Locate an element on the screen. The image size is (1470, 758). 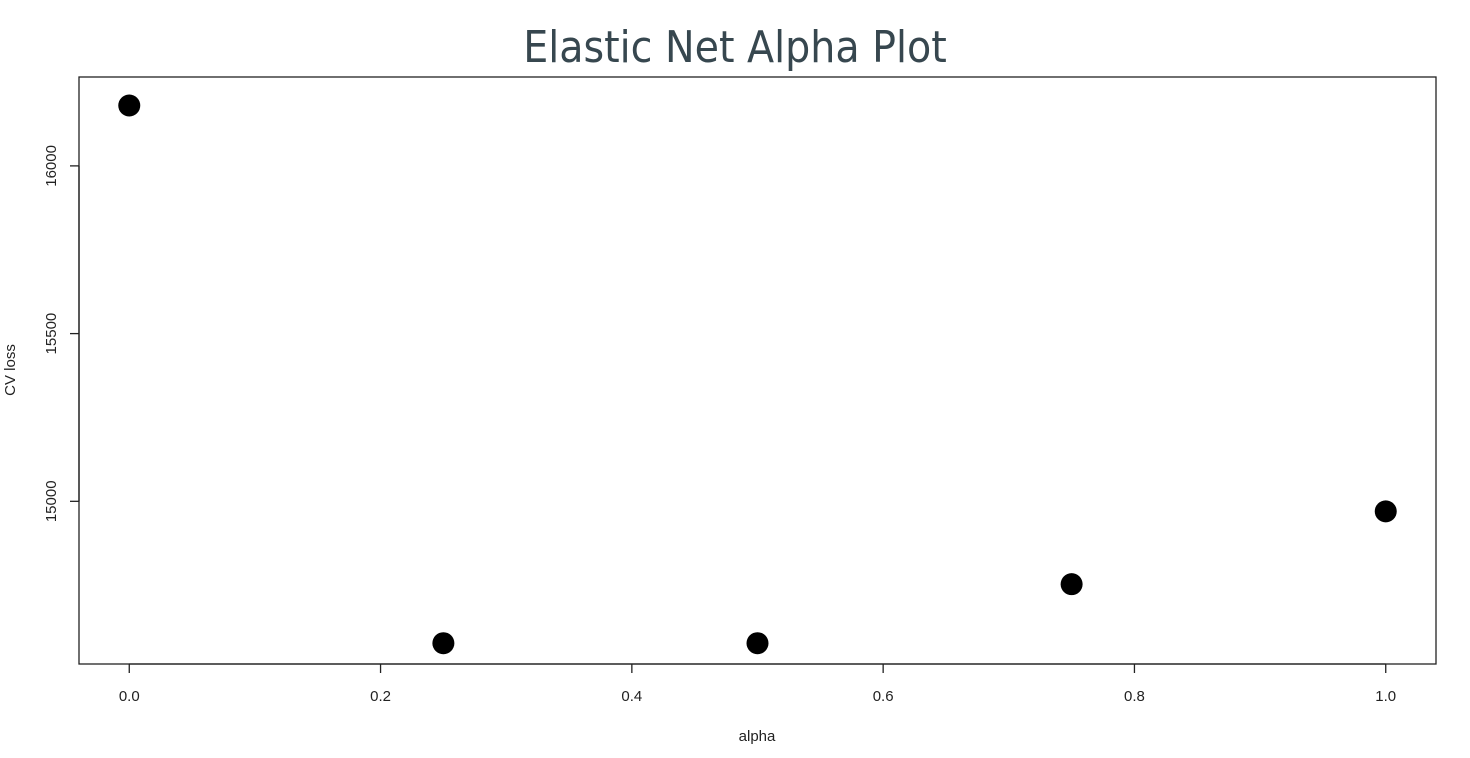
y-tick-label: 15500 is located at coordinates (51, 334).